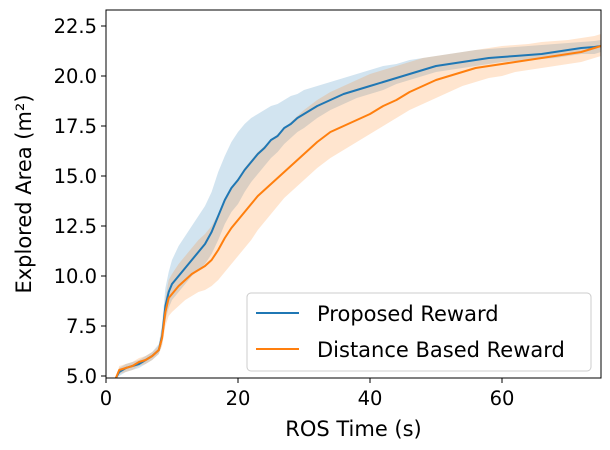  Describe the element at coordinates (81, 376) in the screenshot. I see `y-tick-label: 5.0` at that location.